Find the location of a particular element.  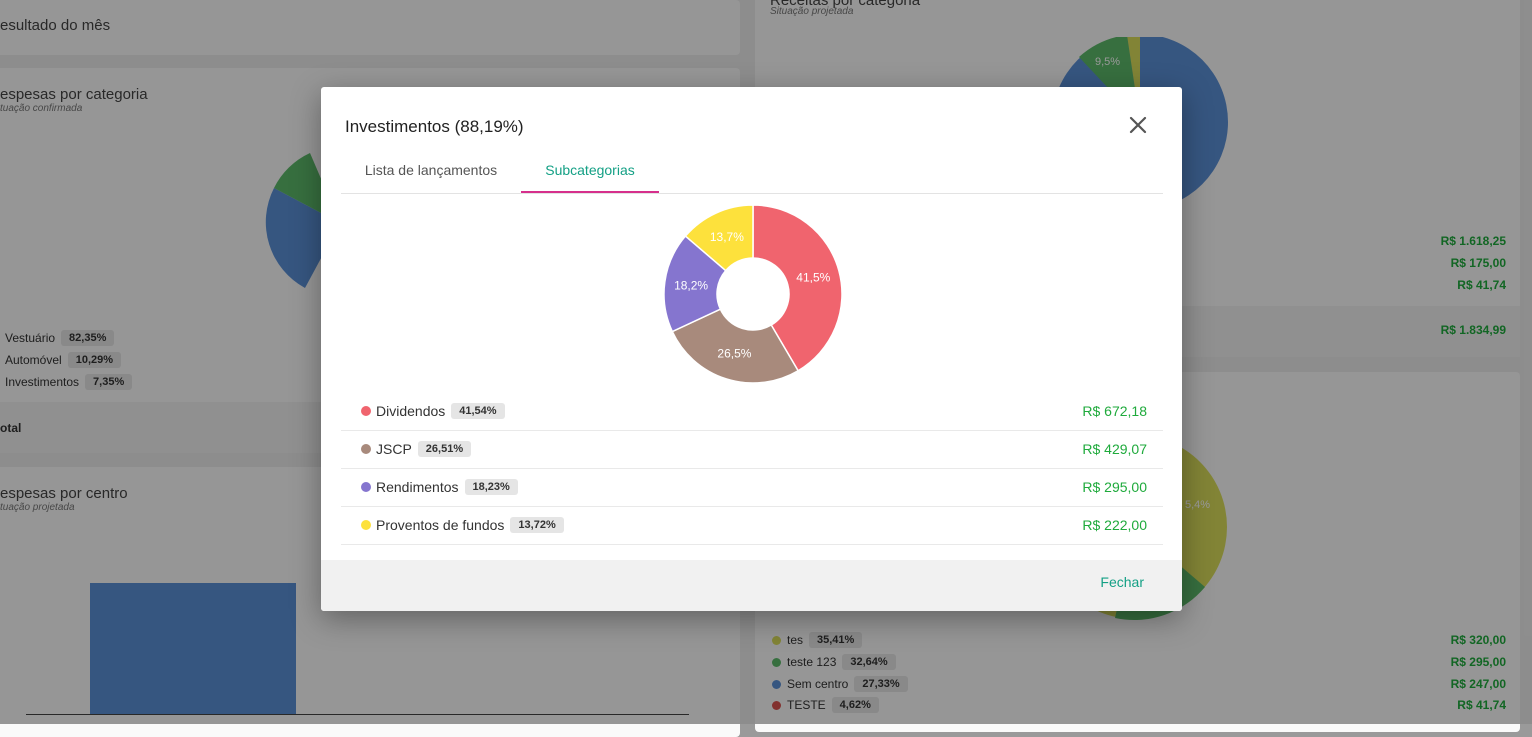

legend-label: Automóvel is located at coordinates (33, 360).